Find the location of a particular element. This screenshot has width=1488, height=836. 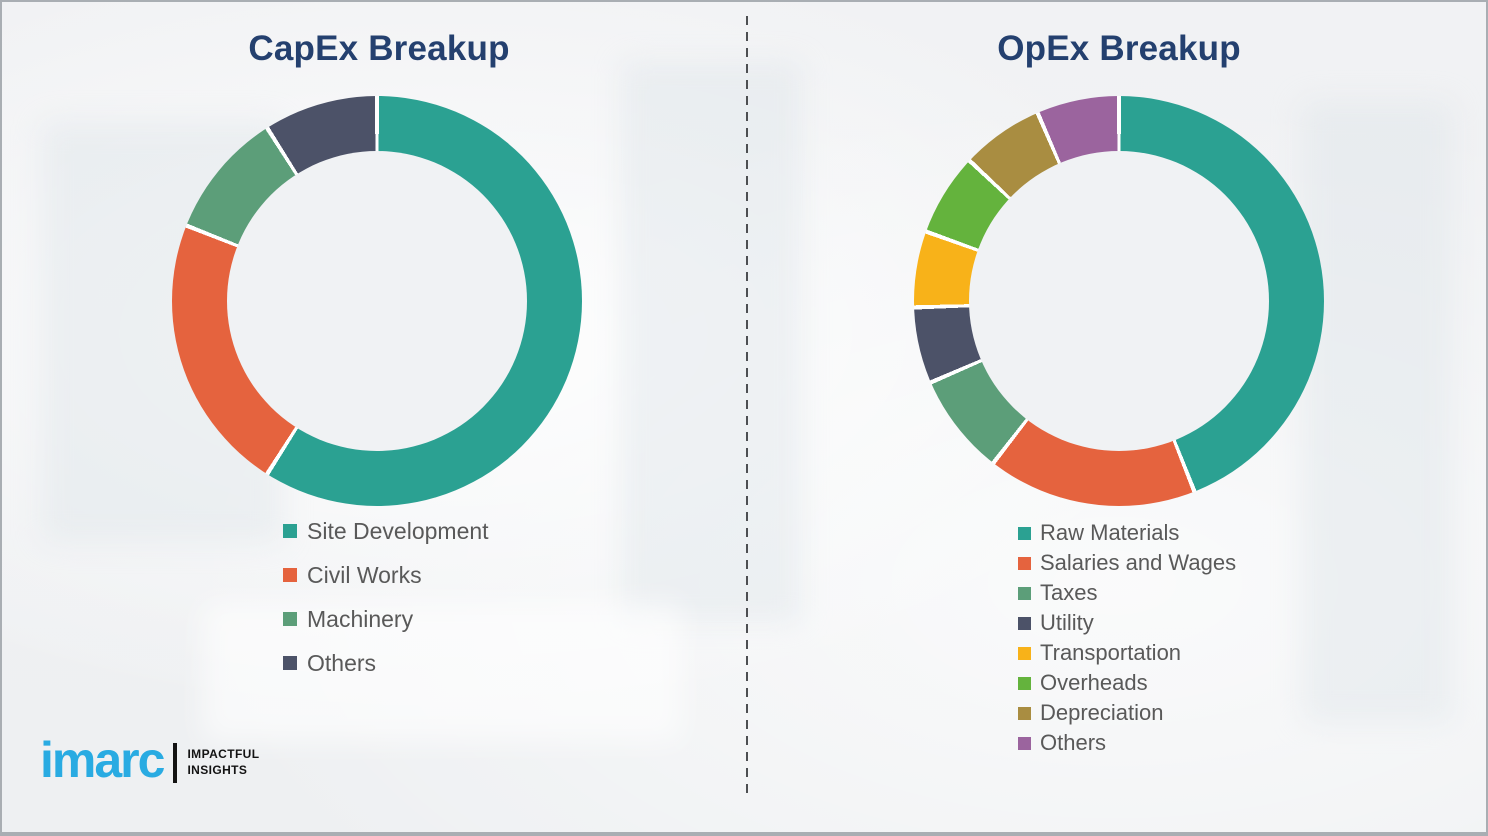

legend-item: Depreciation is located at coordinates (1127, 713).